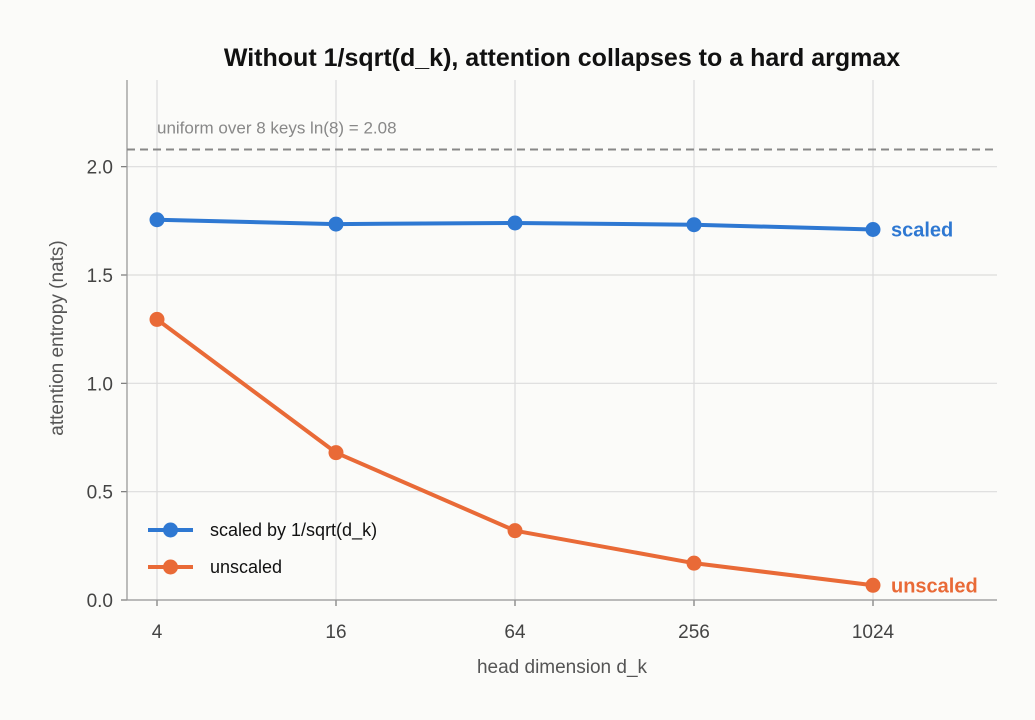 The image size is (1035, 720). Describe the element at coordinates (100, 276) in the screenshot. I see `y-tick-label: 1.5` at that location.